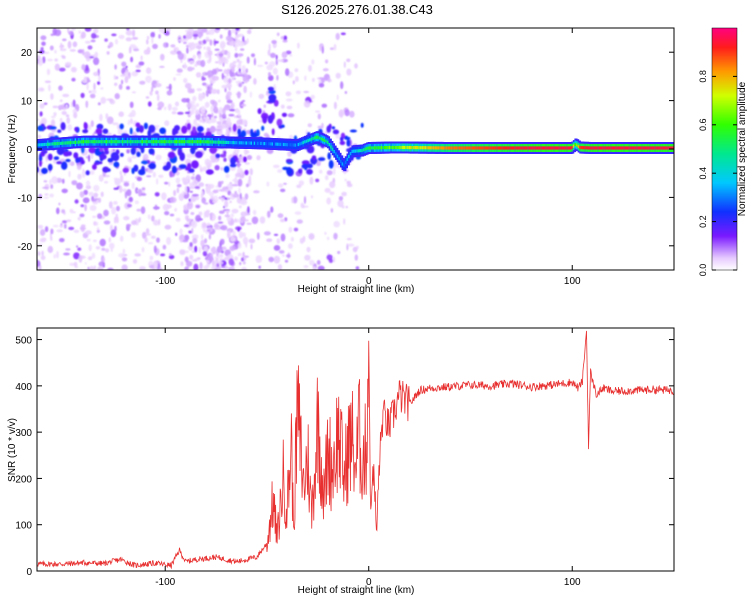  I want to click on snr-y-tick-label: 100, so click(23, 526).